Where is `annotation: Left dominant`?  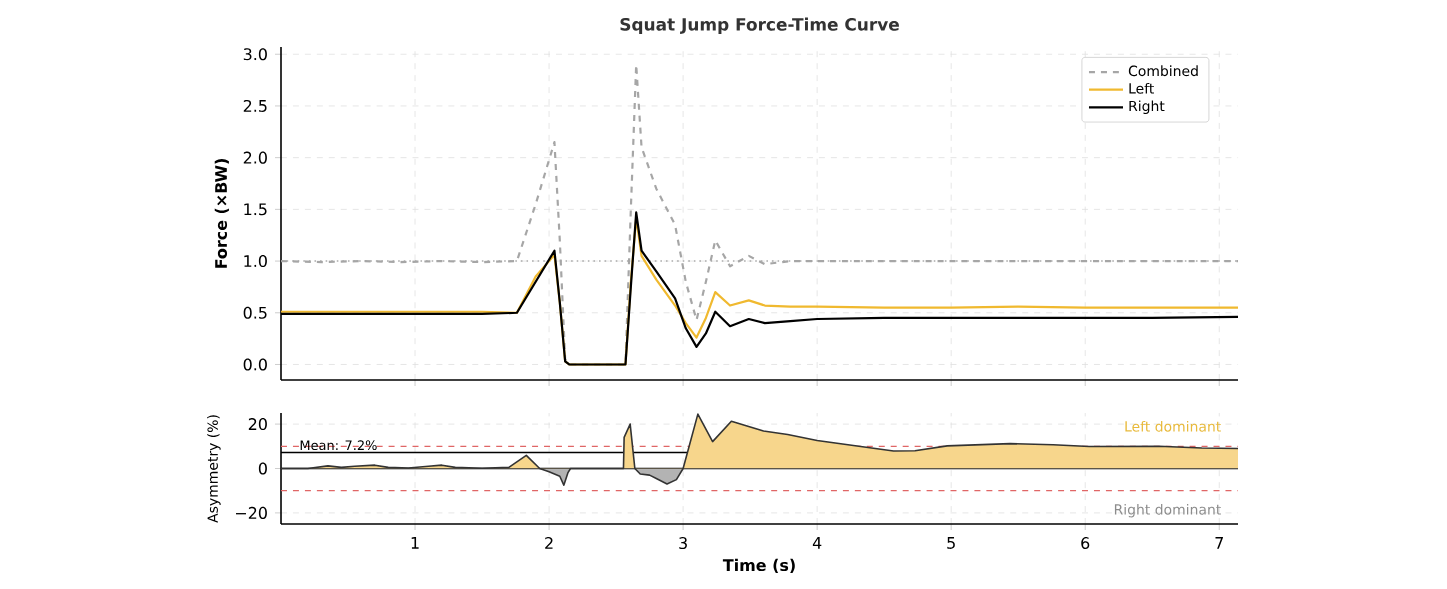 annotation: Left dominant is located at coordinates (1173, 426).